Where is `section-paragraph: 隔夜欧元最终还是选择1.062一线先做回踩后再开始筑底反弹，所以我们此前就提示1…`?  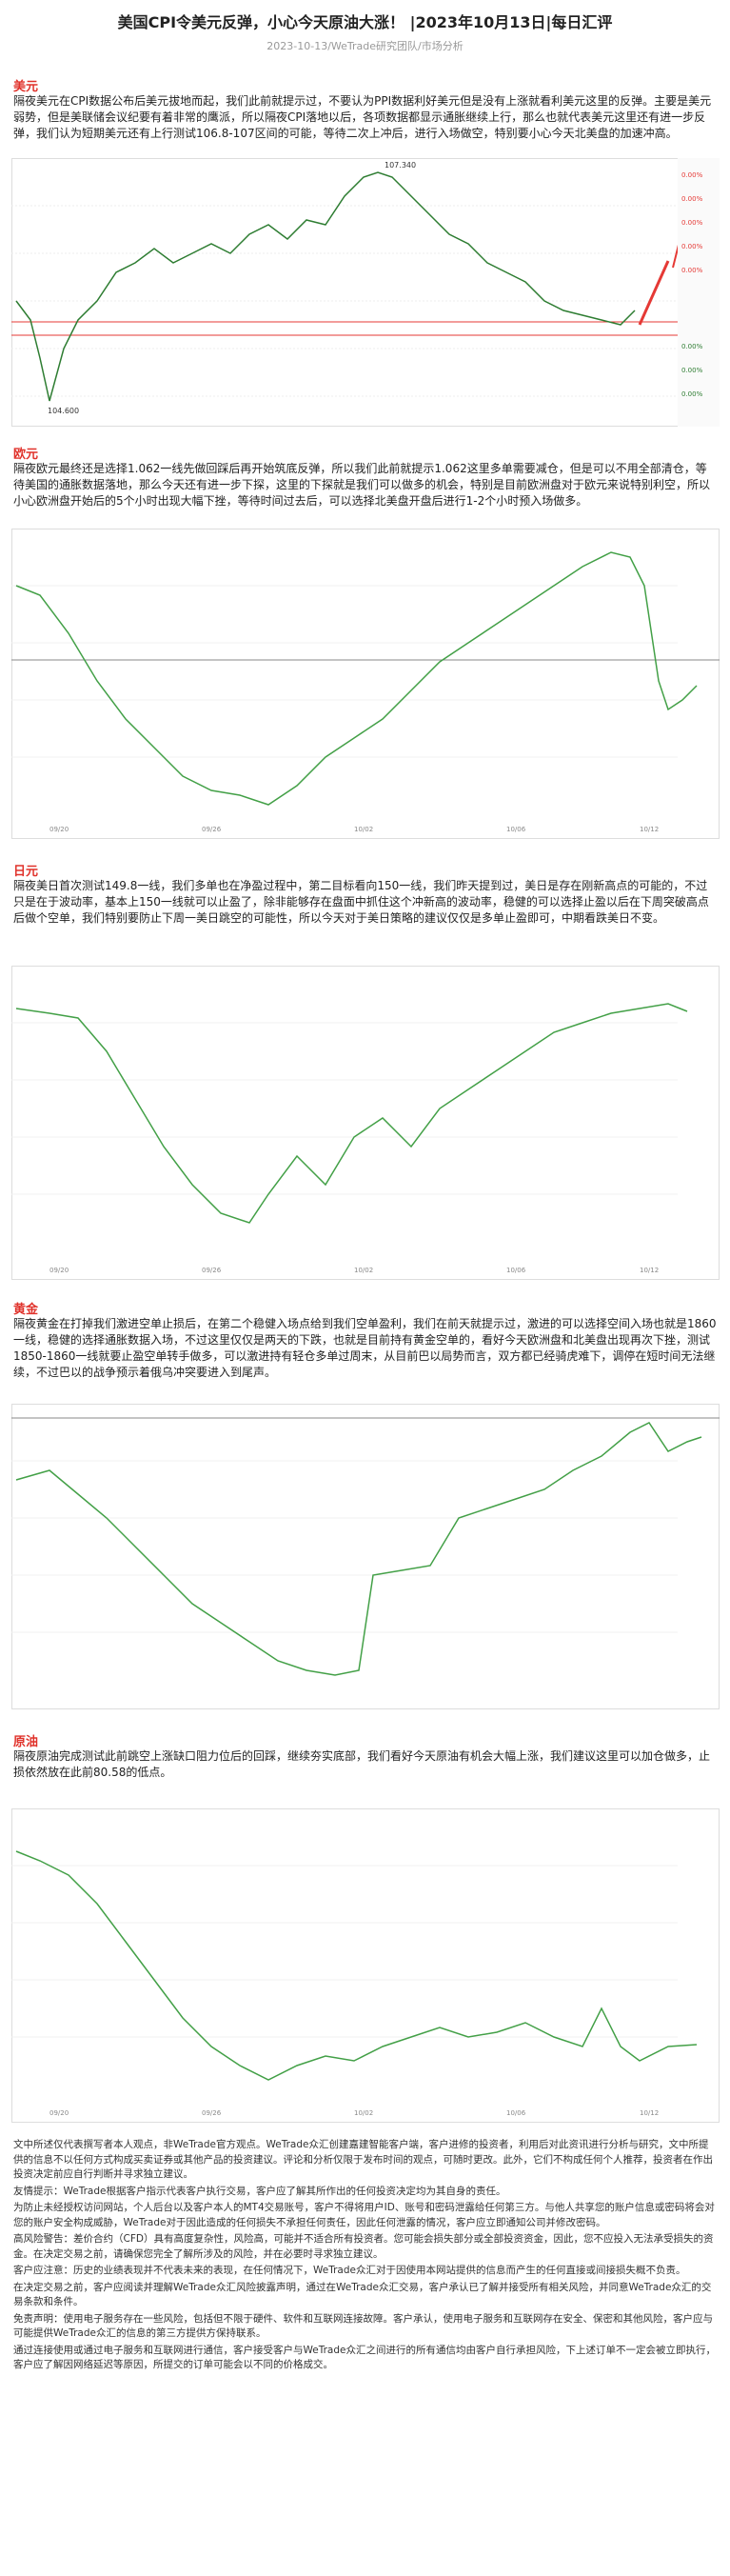 section-paragraph: 隔夜欧元最终还是选择1.062一线先做回踩后再开始筑底反弹，所以我们此前就提示1… is located at coordinates (362, 485).